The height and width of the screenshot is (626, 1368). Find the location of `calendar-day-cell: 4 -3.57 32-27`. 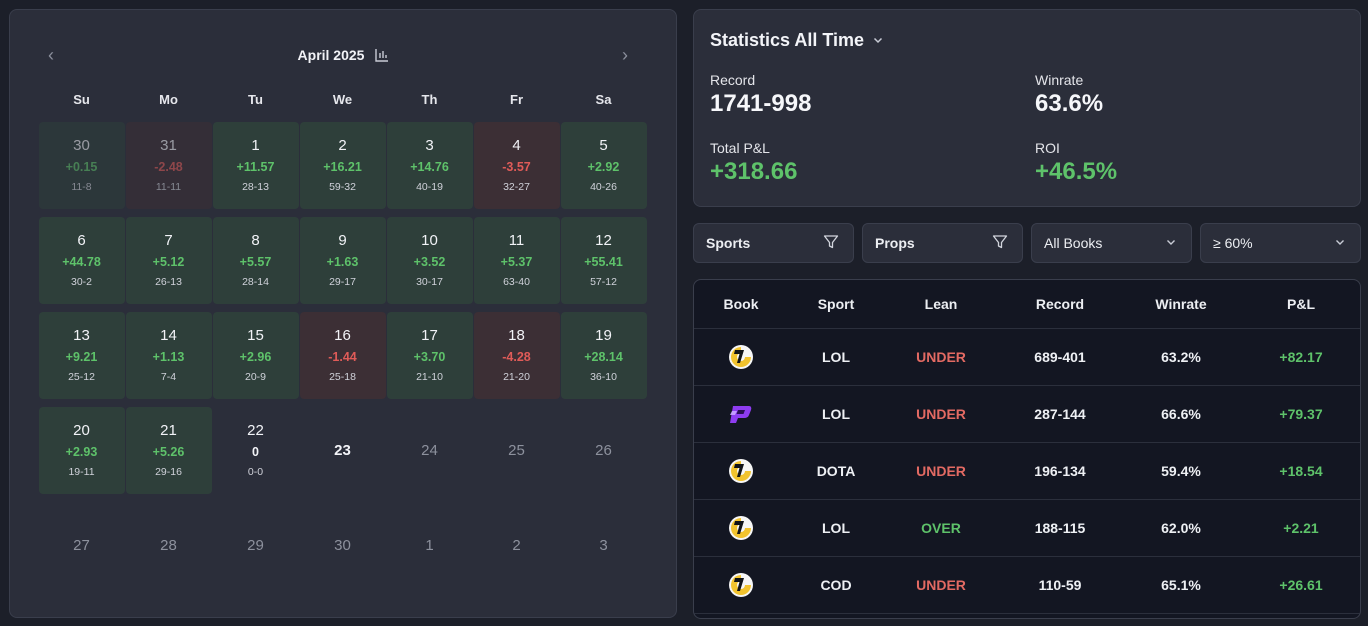

calendar-day-cell: 4 -3.57 32-27 is located at coordinates (516, 165).